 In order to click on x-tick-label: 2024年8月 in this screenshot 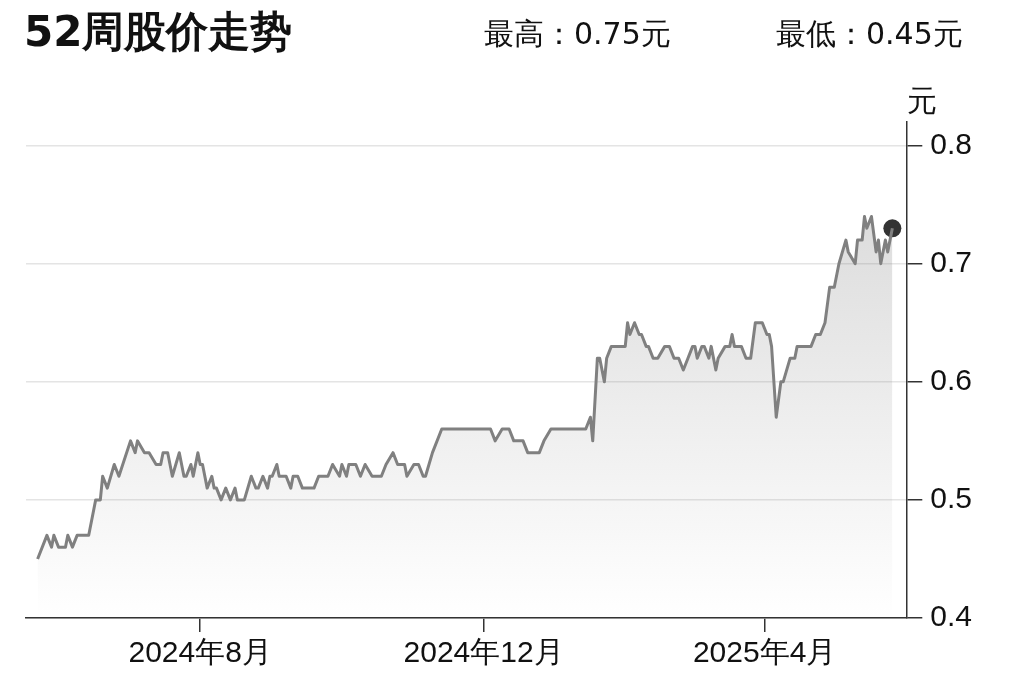, I will do `click(200, 652)`.